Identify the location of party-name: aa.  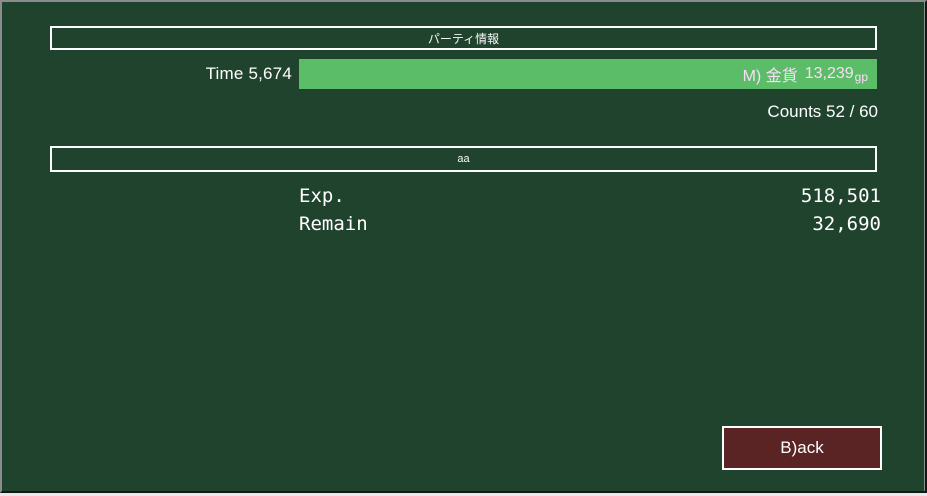
(463, 159).